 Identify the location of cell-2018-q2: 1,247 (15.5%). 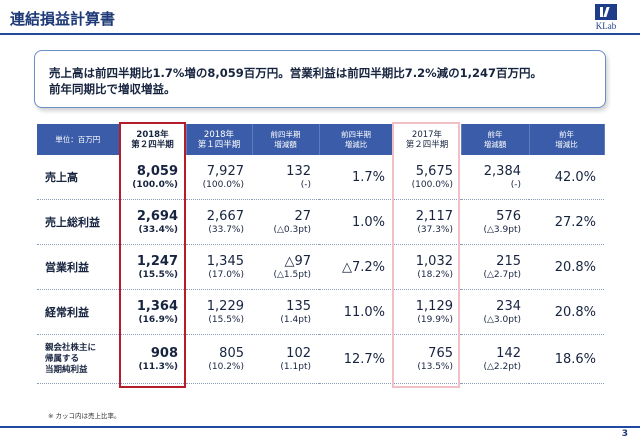
(152, 267).